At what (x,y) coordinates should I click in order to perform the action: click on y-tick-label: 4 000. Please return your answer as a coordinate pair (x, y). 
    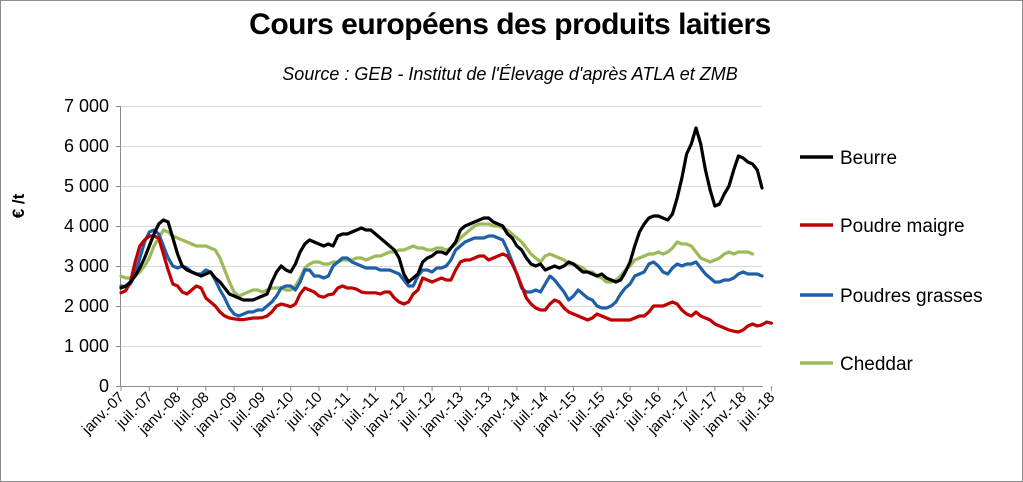
    Looking at the image, I should click on (86, 226).